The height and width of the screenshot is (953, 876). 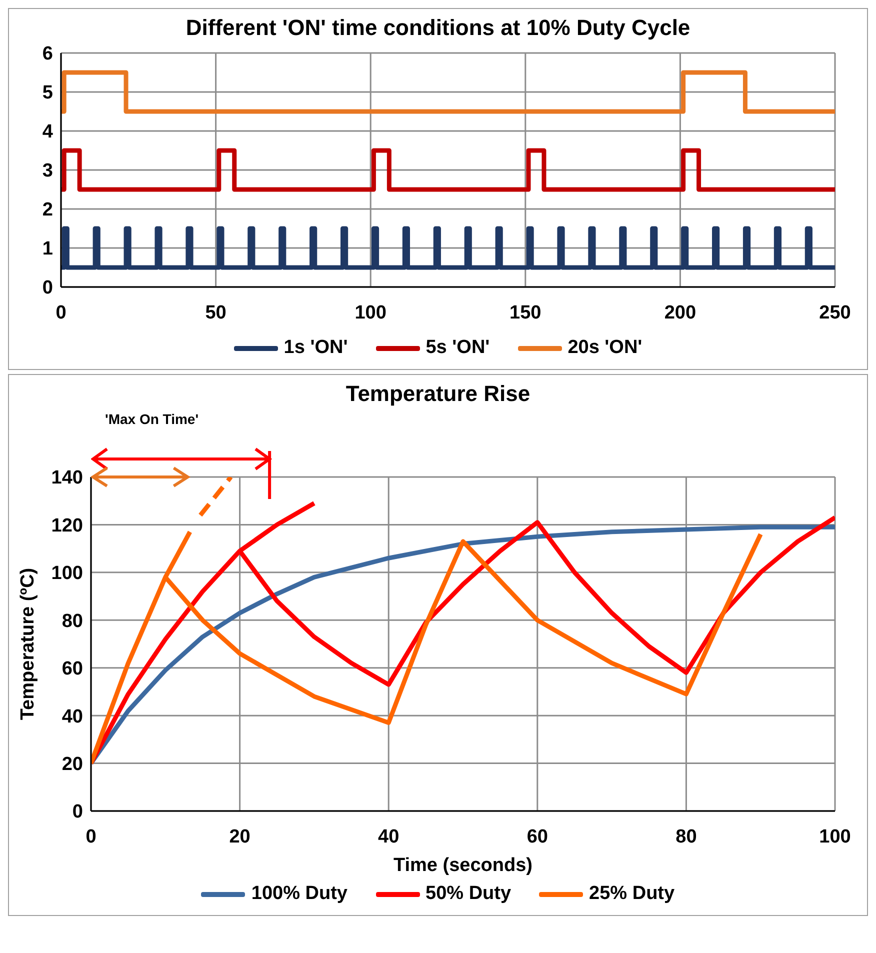 I want to click on y-tick-label: 4, so click(x=48, y=132).